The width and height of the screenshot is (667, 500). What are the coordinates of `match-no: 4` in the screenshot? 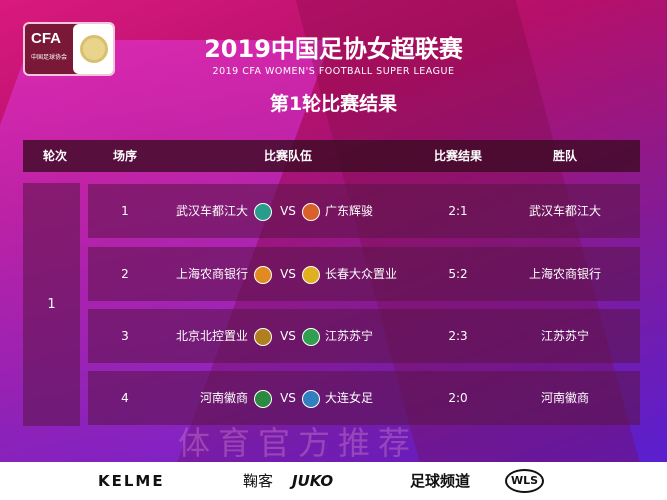 It's located at (125, 398).